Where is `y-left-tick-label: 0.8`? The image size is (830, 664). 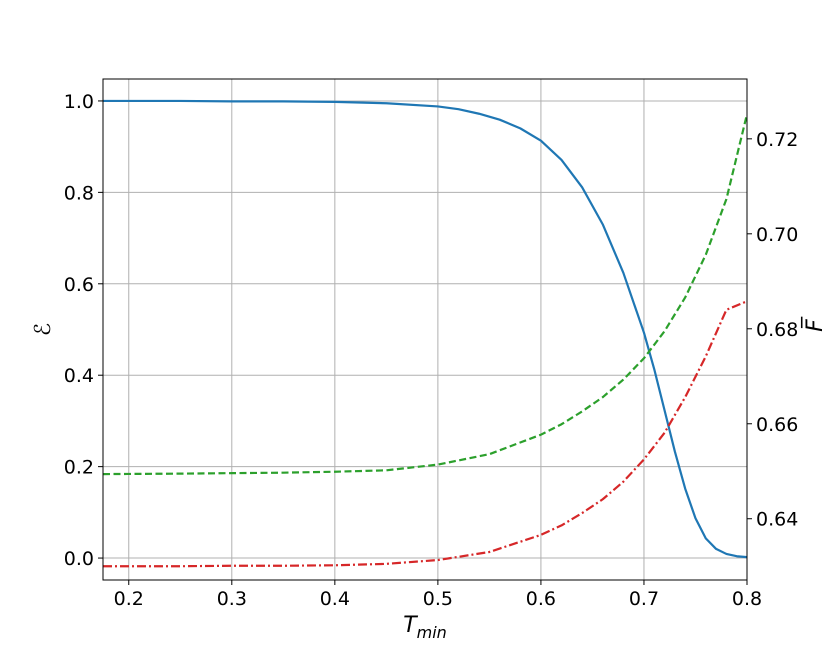 y-left-tick-label: 0.8 is located at coordinates (79, 193).